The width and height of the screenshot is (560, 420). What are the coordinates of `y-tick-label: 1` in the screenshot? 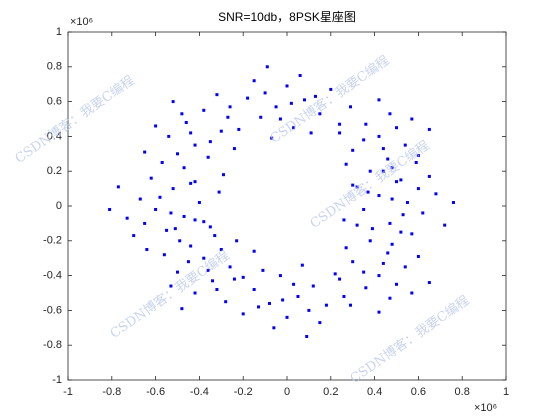 It's located at (59, 32).